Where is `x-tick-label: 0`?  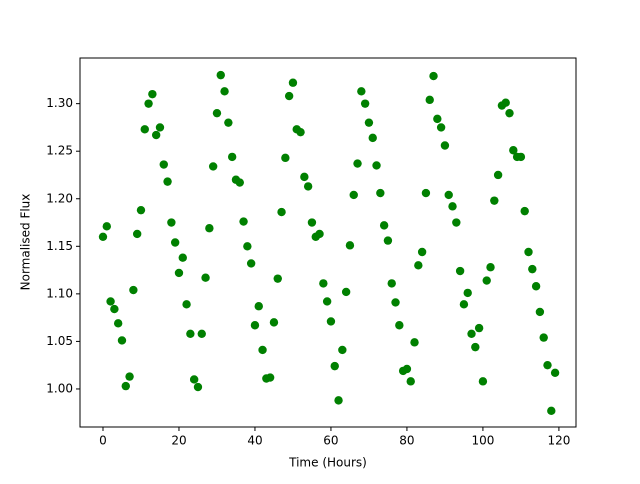 x-tick-label: 0 is located at coordinates (103, 441).